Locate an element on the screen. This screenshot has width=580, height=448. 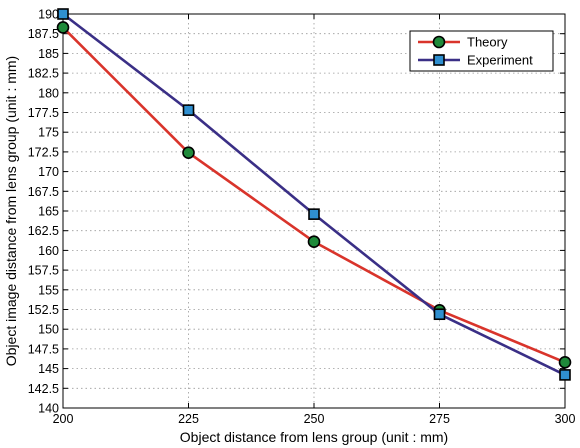
y-tick-label: 177.5 is located at coordinates (43, 113).